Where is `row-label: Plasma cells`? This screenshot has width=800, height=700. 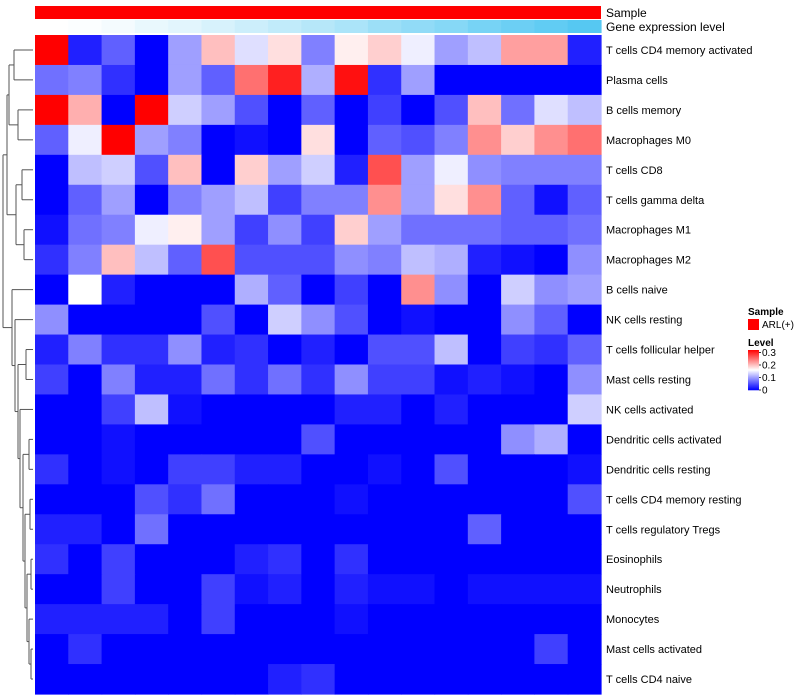 row-label: Plasma cells is located at coordinates (637, 81).